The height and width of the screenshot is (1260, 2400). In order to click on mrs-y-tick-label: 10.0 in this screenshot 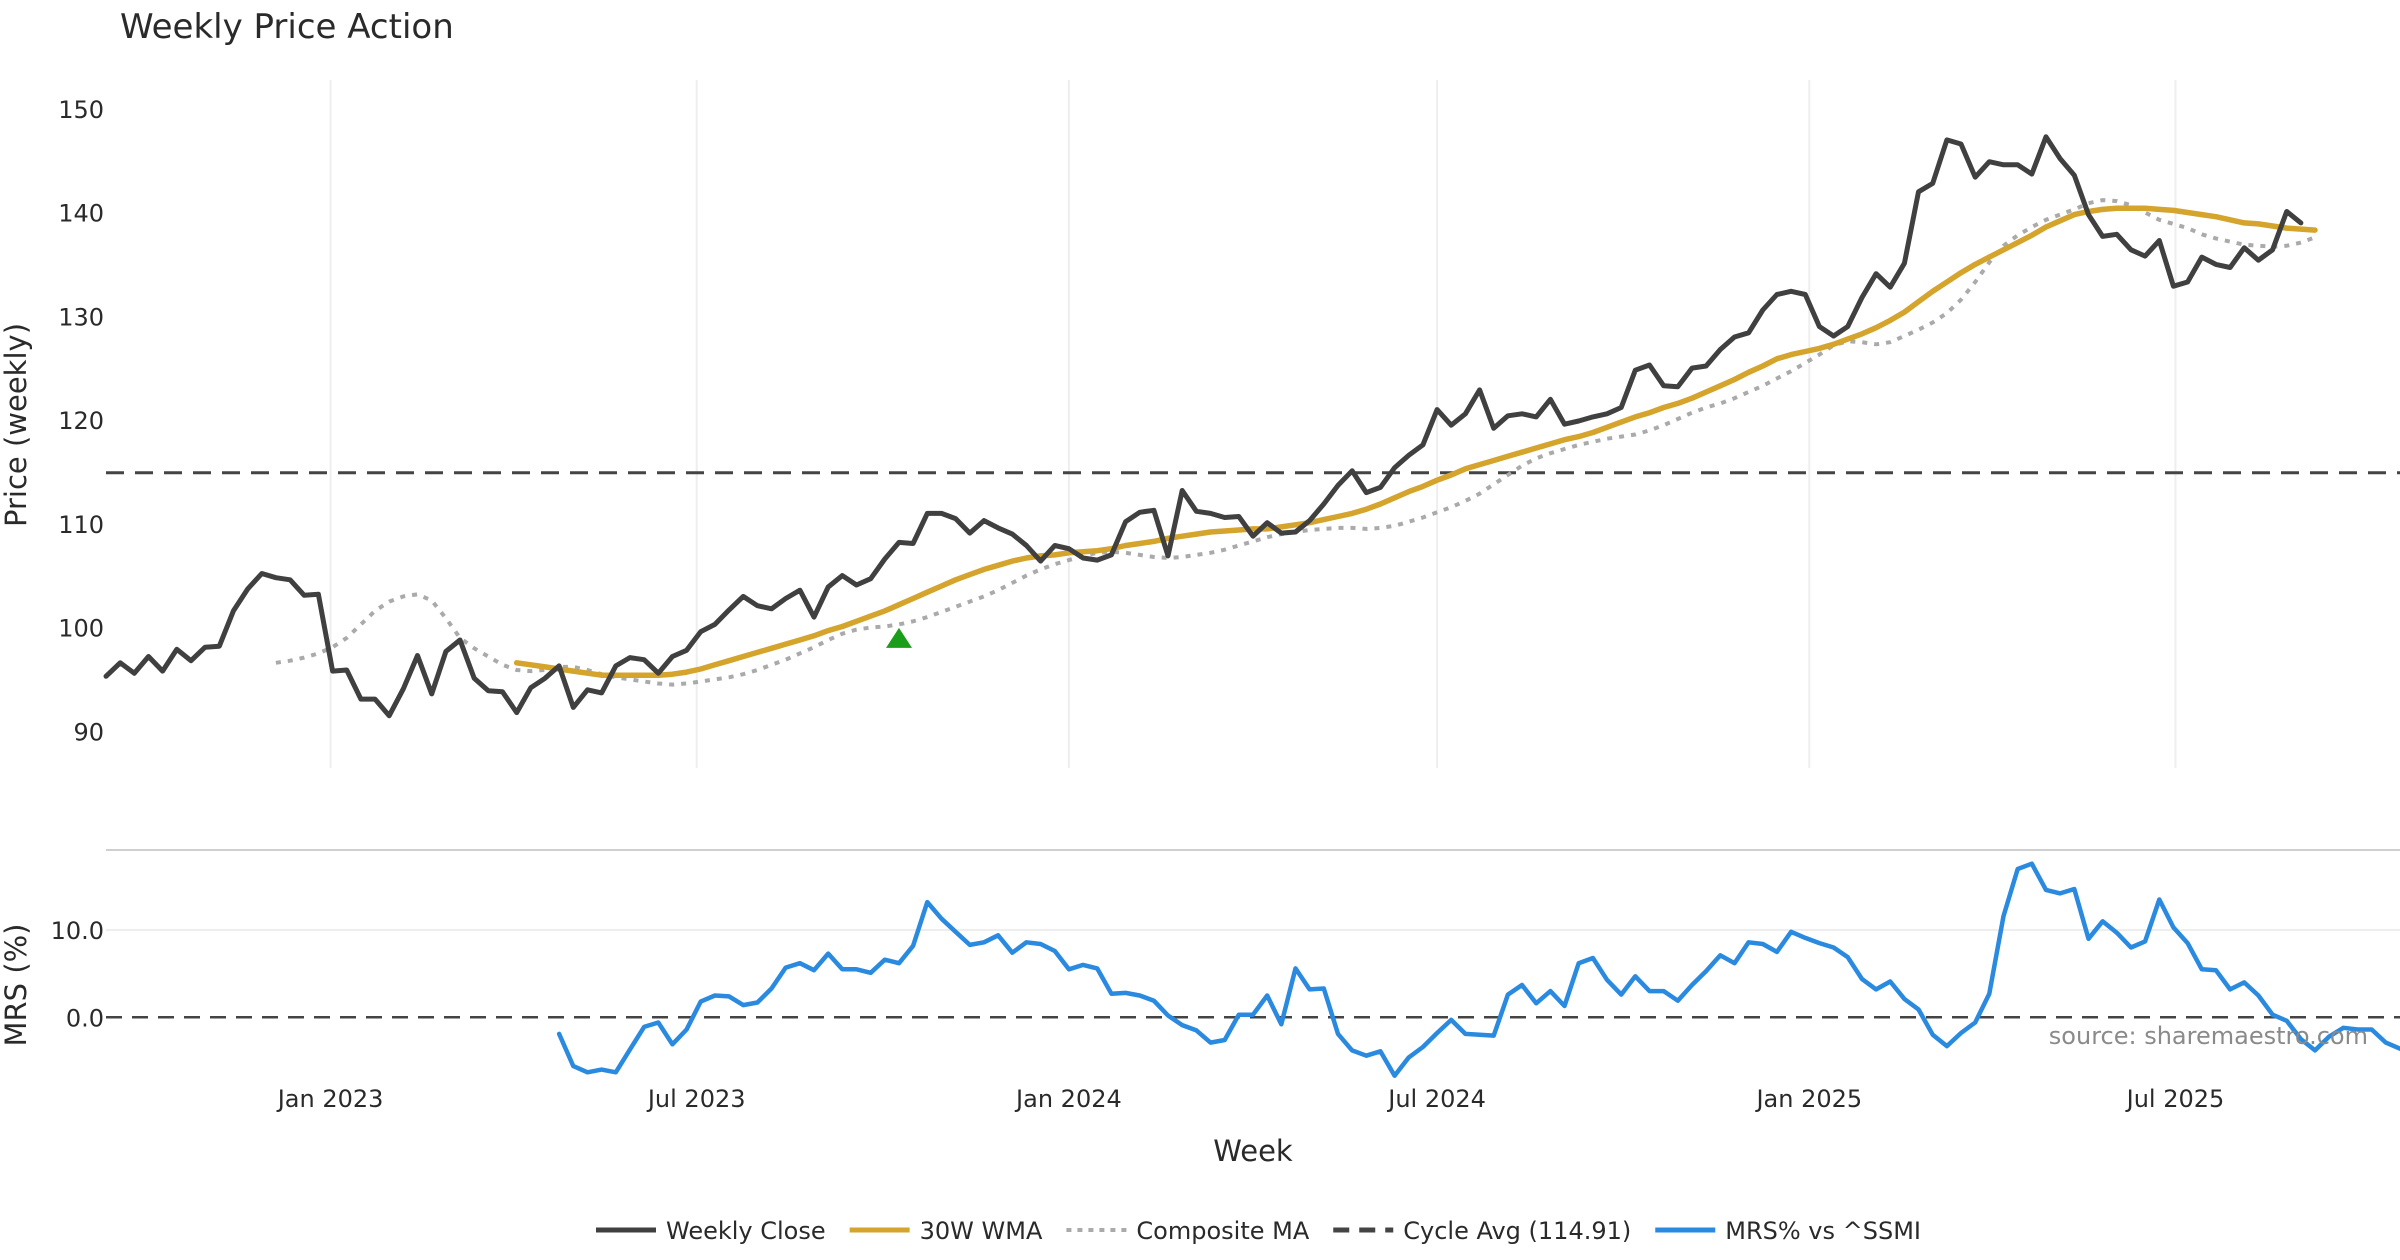, I will do `click(77, 931)`.